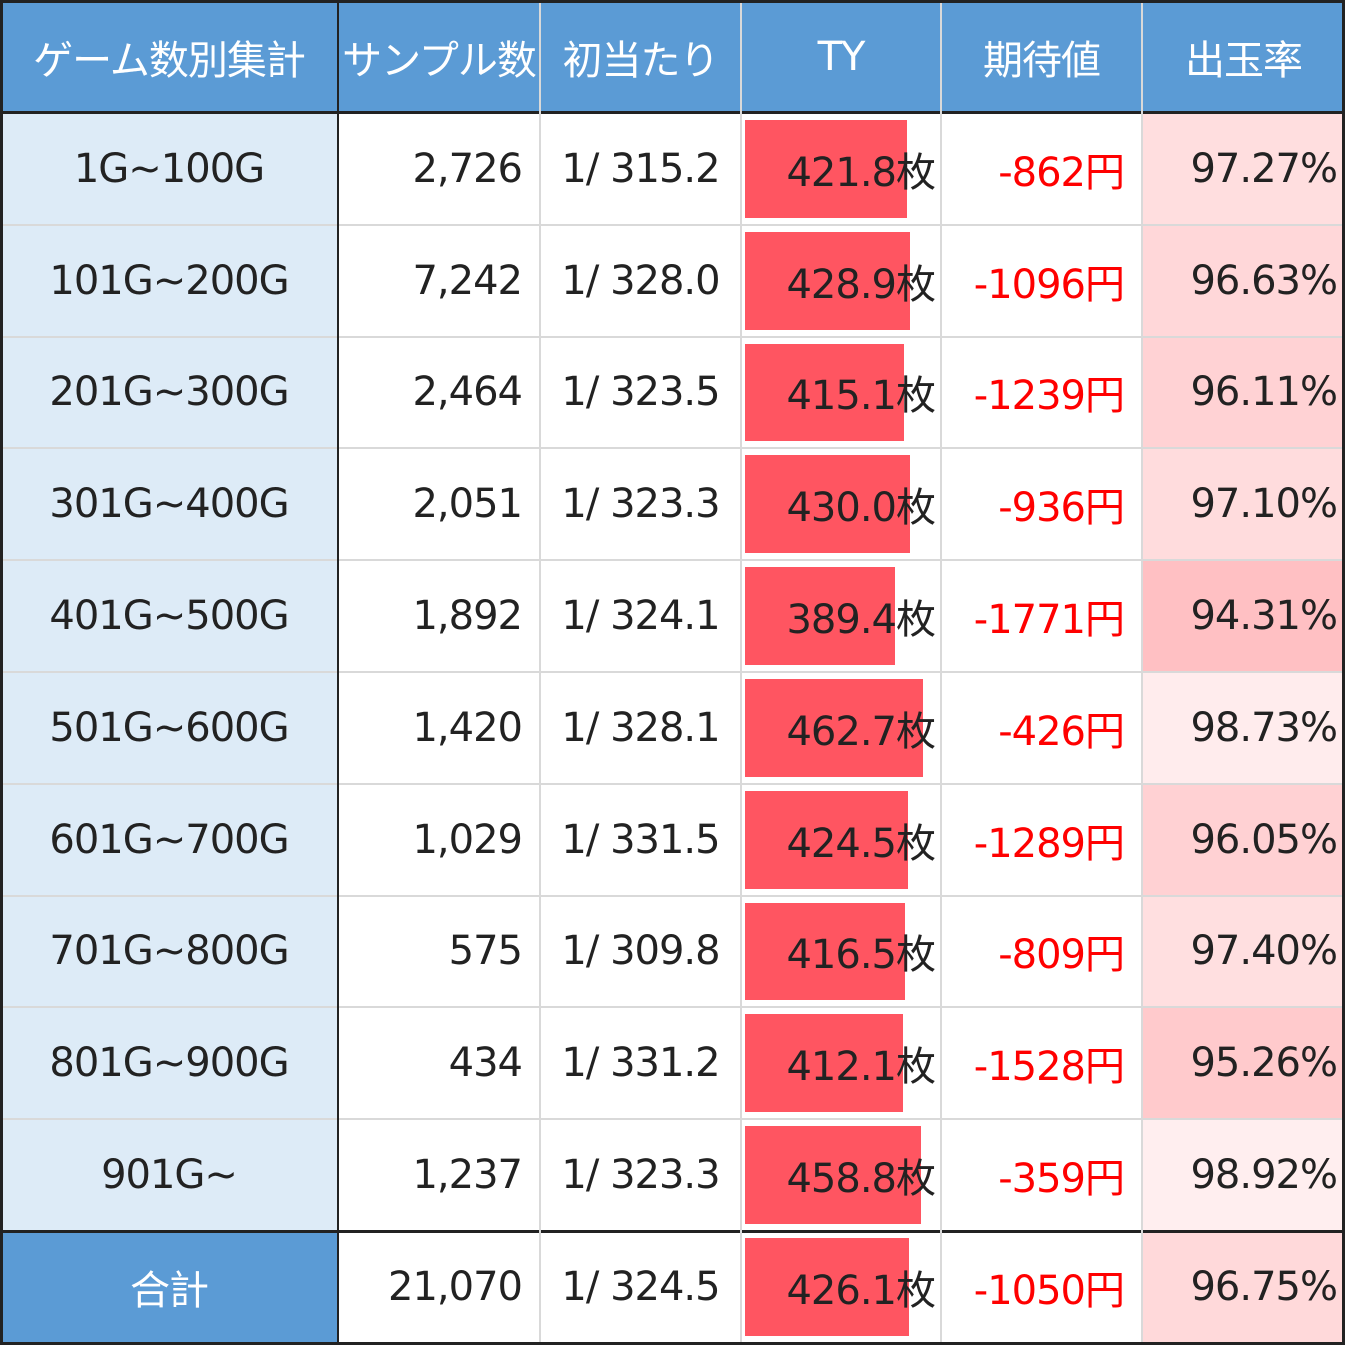 The width and height of the screenshot is (1345, 1345). I want to click on first-hit-rate: 1/ 324.5, so click(640, 1287).